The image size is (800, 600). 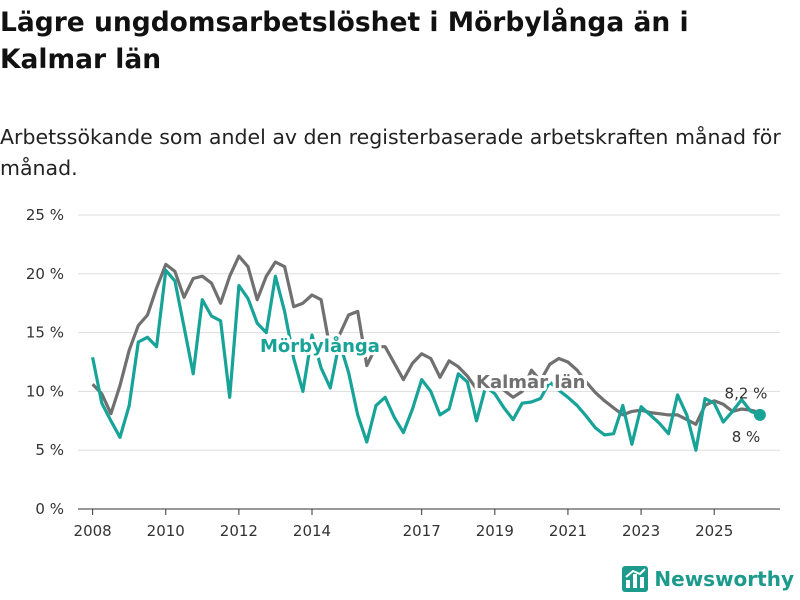 I want to click on x-tick-label: 2014, so click(x=312, y=531).